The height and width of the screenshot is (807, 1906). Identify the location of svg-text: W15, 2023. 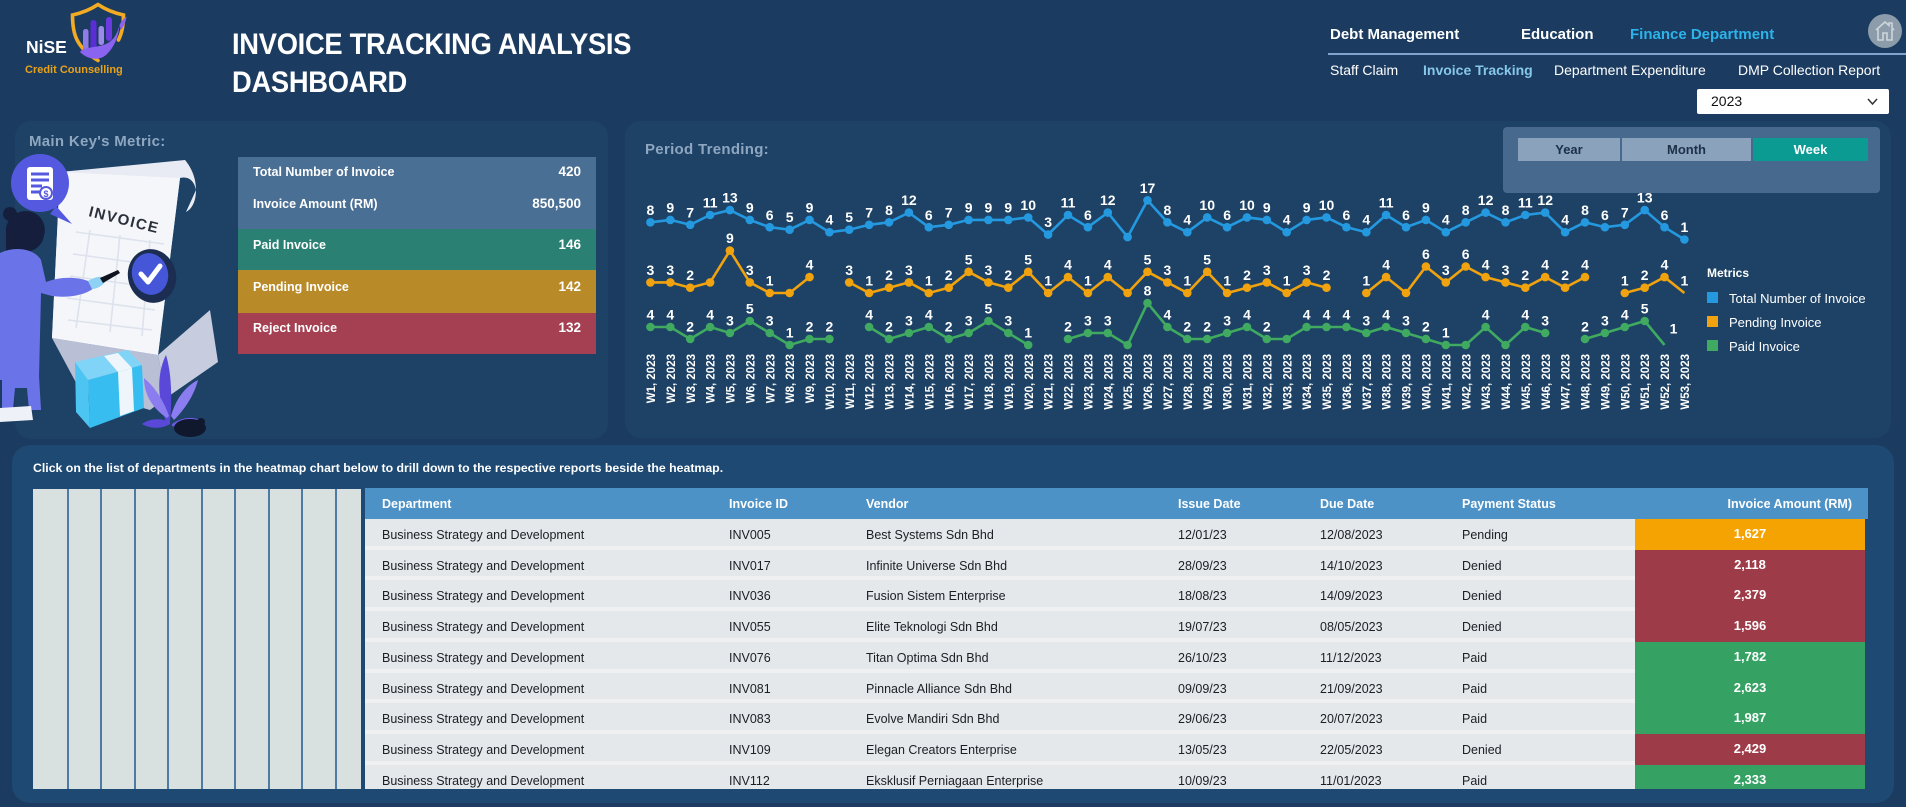
(930, 382).